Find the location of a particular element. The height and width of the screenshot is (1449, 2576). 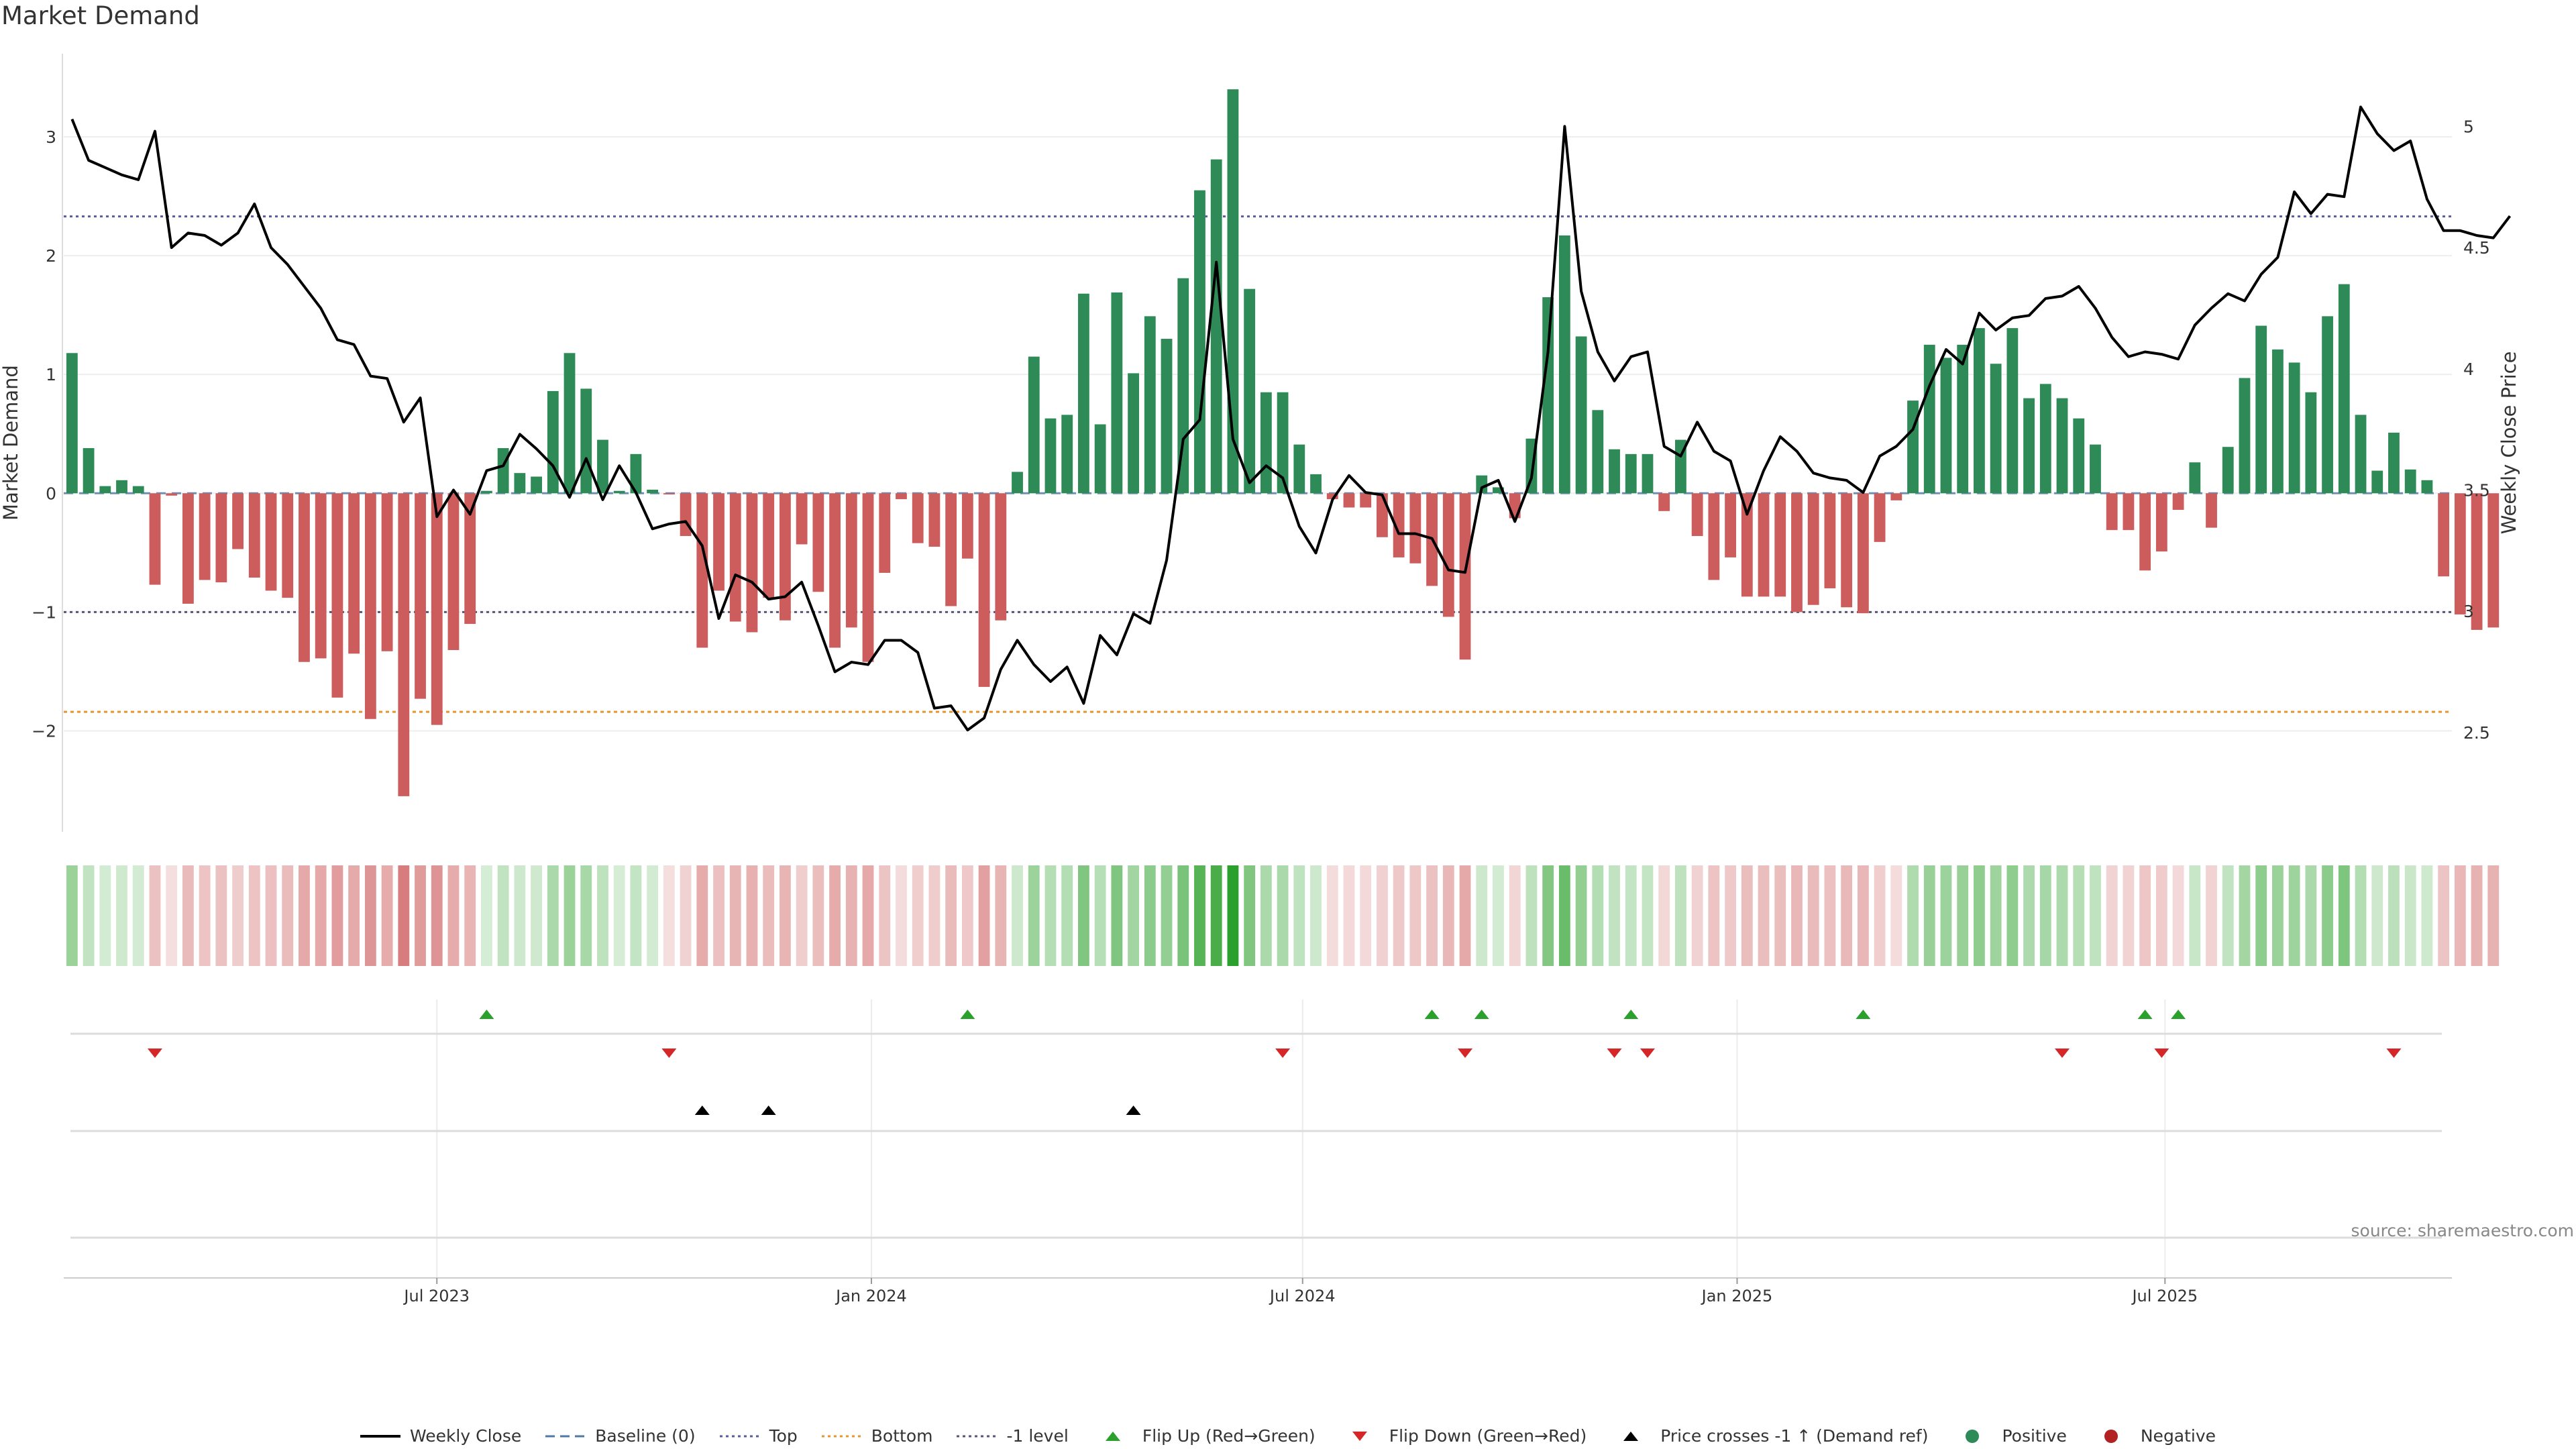

price-cross-marker is located at coordinates (702, 1110).